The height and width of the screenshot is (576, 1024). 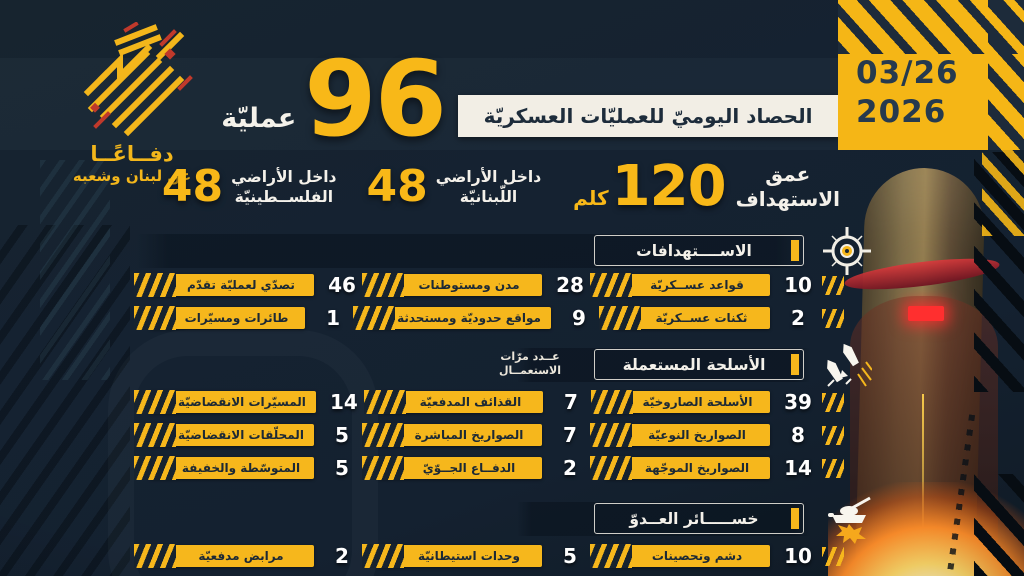 I want to click on depth-label-line1: عمق, so click(x=788, y=174).